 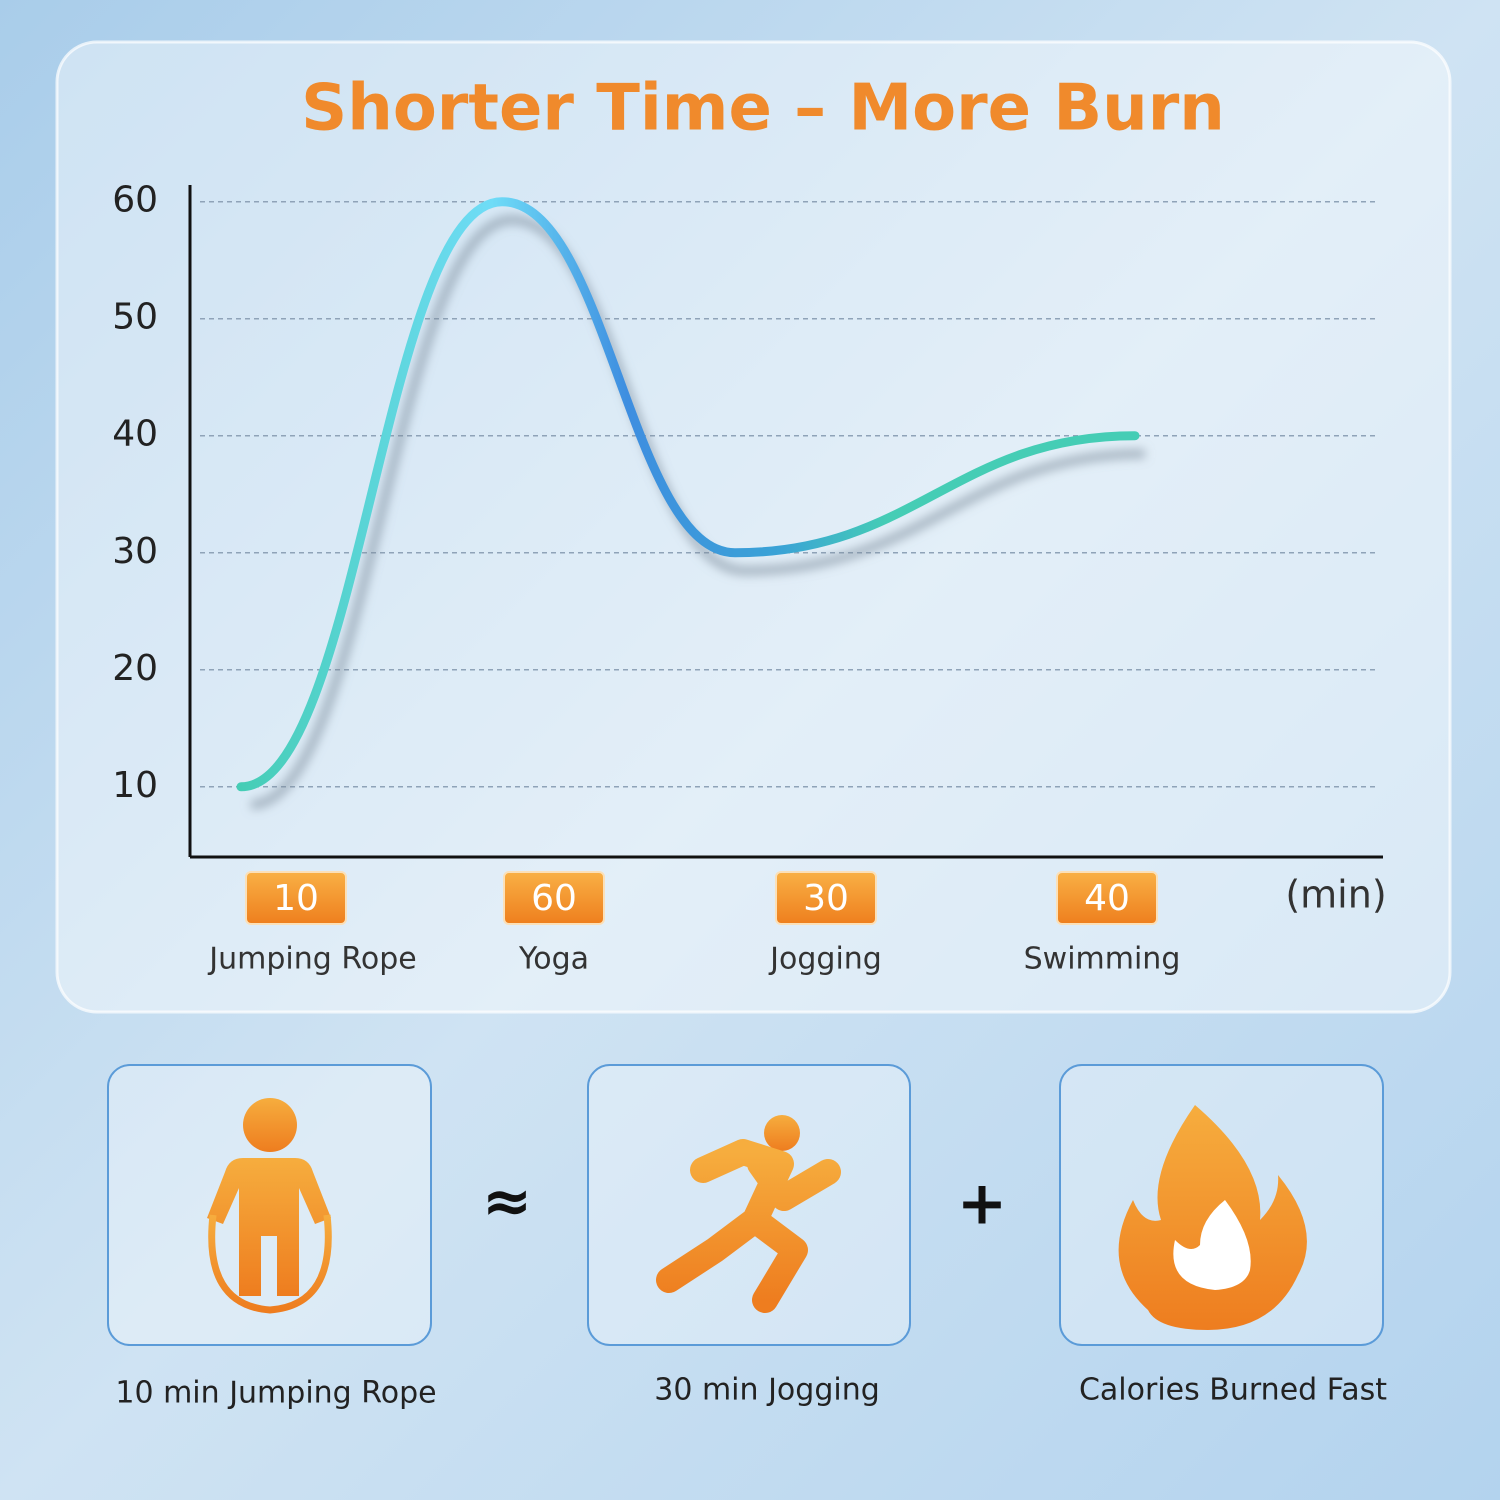 What do you see at coordinates (311, 959) in the screenshot?
I see `x-tick-label: Jumping Rope` at bounding box center [311, 959].